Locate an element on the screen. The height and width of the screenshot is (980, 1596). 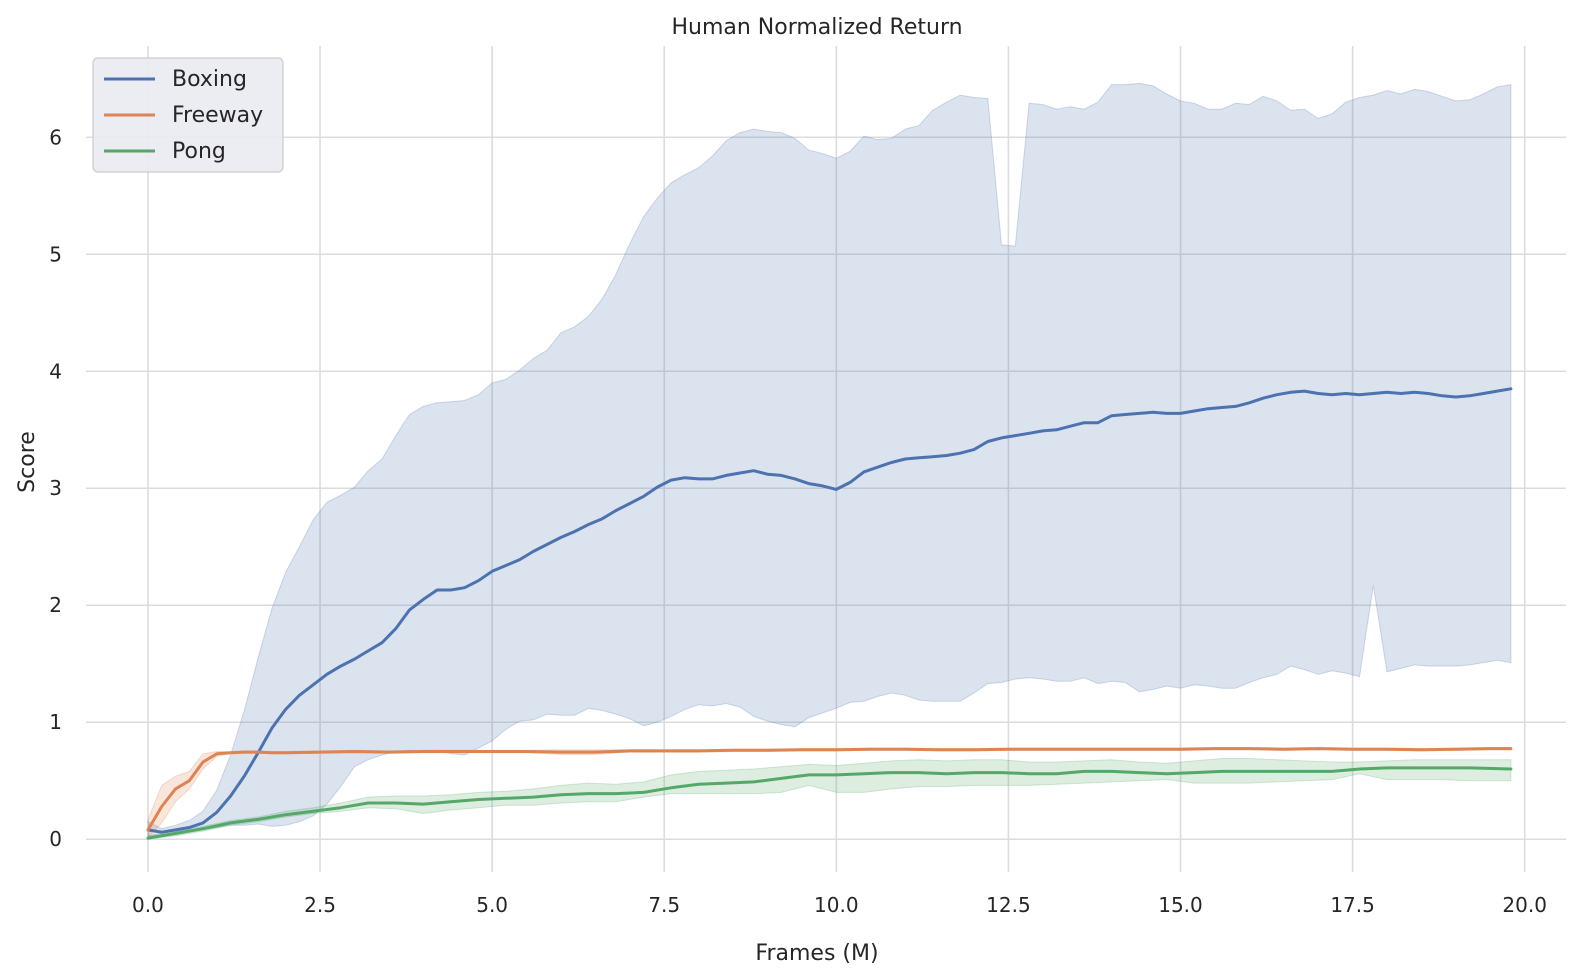
legend-label-pong: Pong is located at coordinates (199, 151).